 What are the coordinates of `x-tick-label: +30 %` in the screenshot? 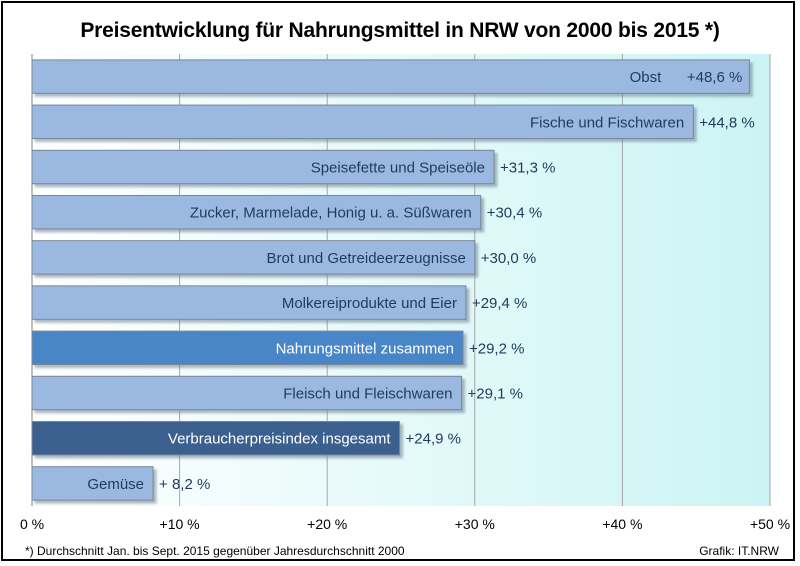 It's located at (475, 524).